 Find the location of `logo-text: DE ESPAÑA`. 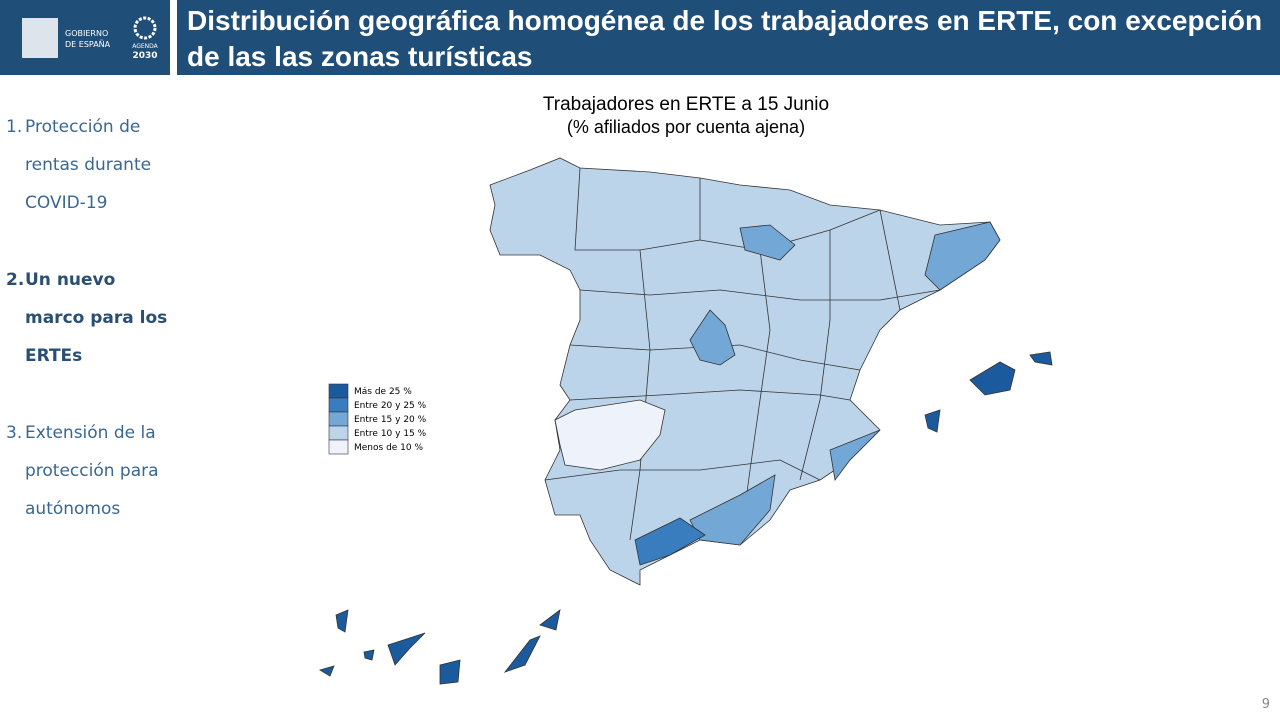

logo-text: DE ESPAÑA is located at coordinates (88, 44).